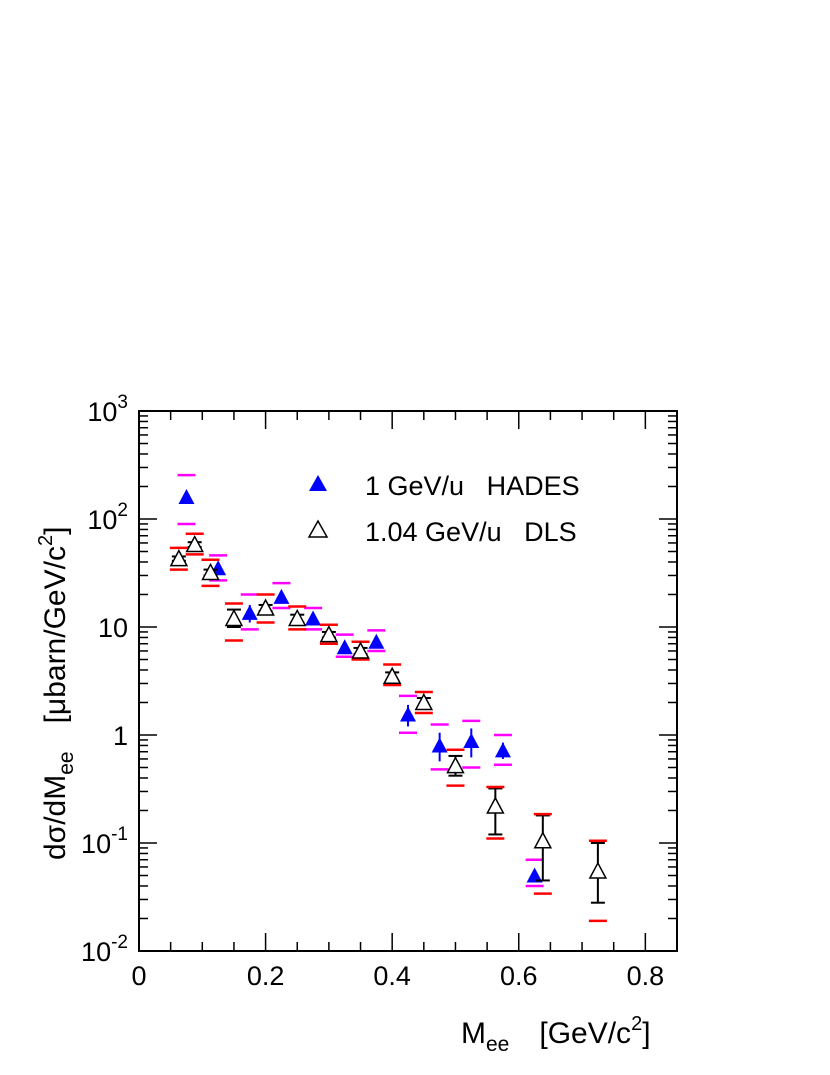 This screenshot has height=1075, width=830. I want to click on legend-dls-label: 1.04 GeV/u DLS, so click(471, 532).